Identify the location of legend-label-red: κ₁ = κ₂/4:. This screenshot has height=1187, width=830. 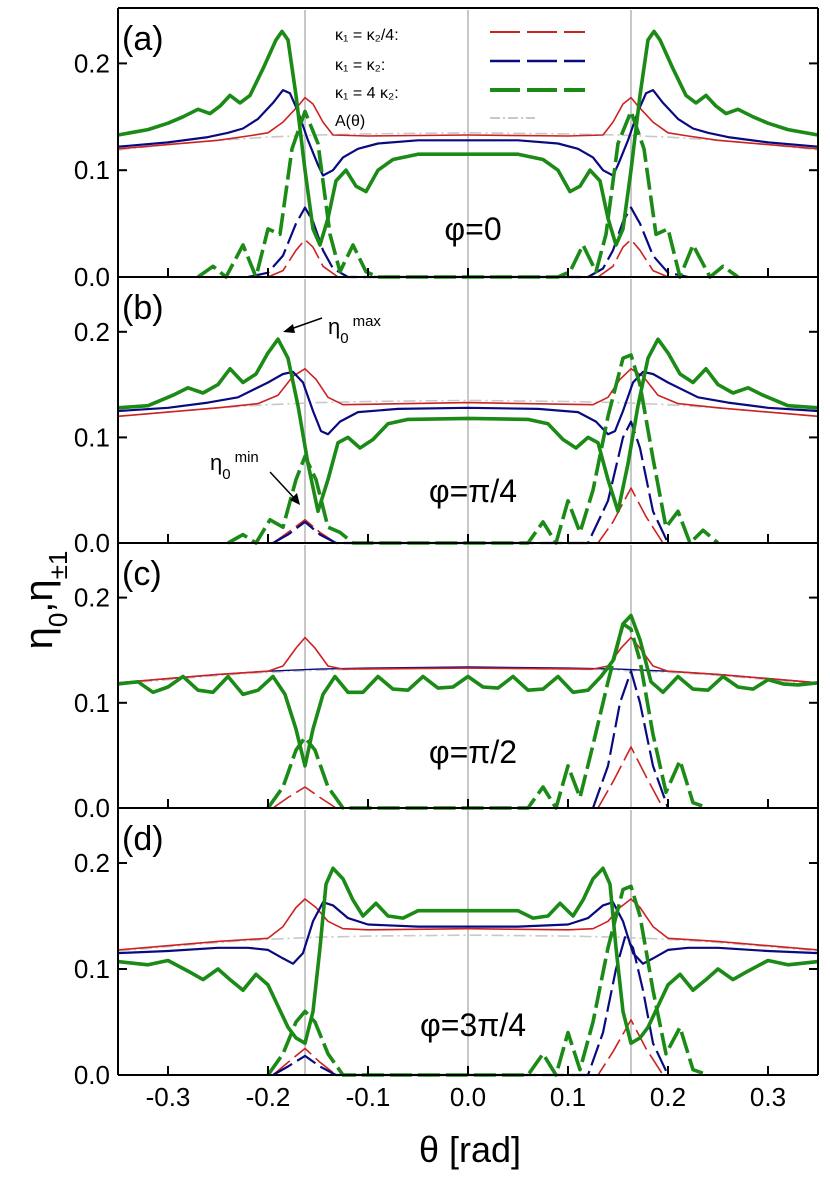
(367, 35).